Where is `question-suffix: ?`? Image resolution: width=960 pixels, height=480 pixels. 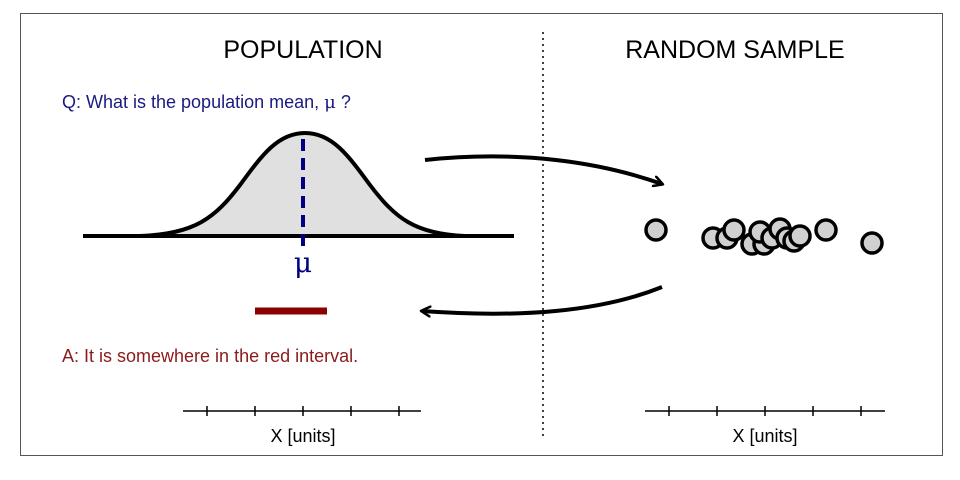
question-suffix: ? is located at coordinates (343, 102).